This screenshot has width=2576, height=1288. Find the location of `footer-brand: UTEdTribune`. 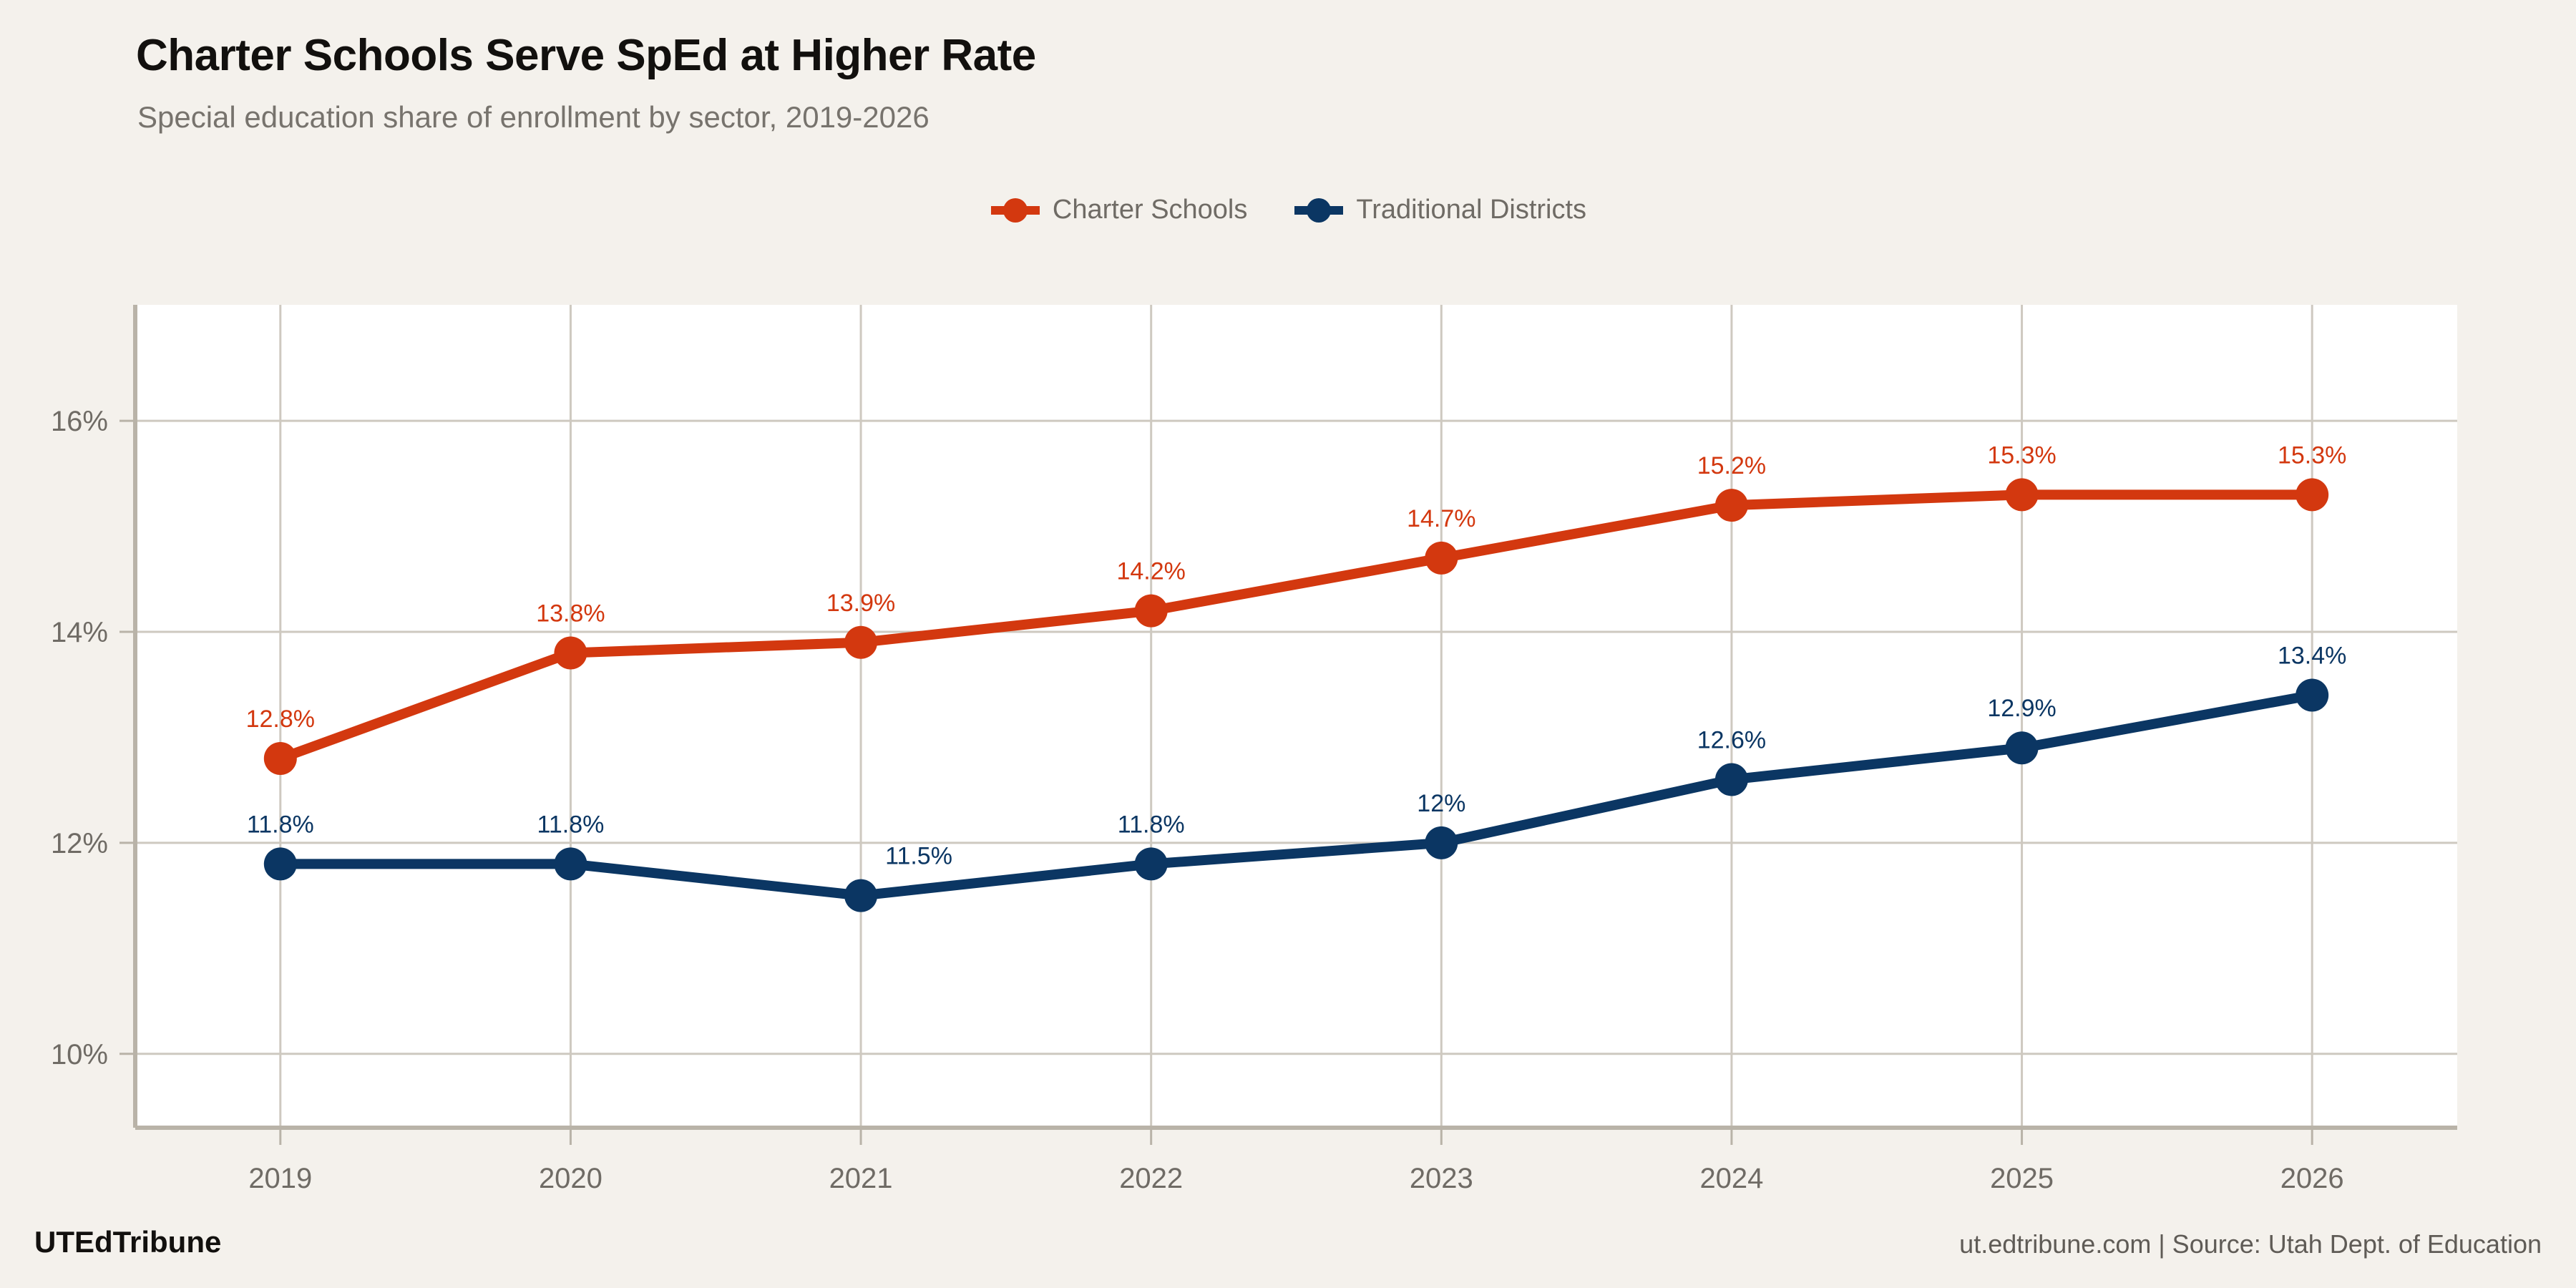

footer-brand: UTEdTribune is located at coordinates (128, 1242).